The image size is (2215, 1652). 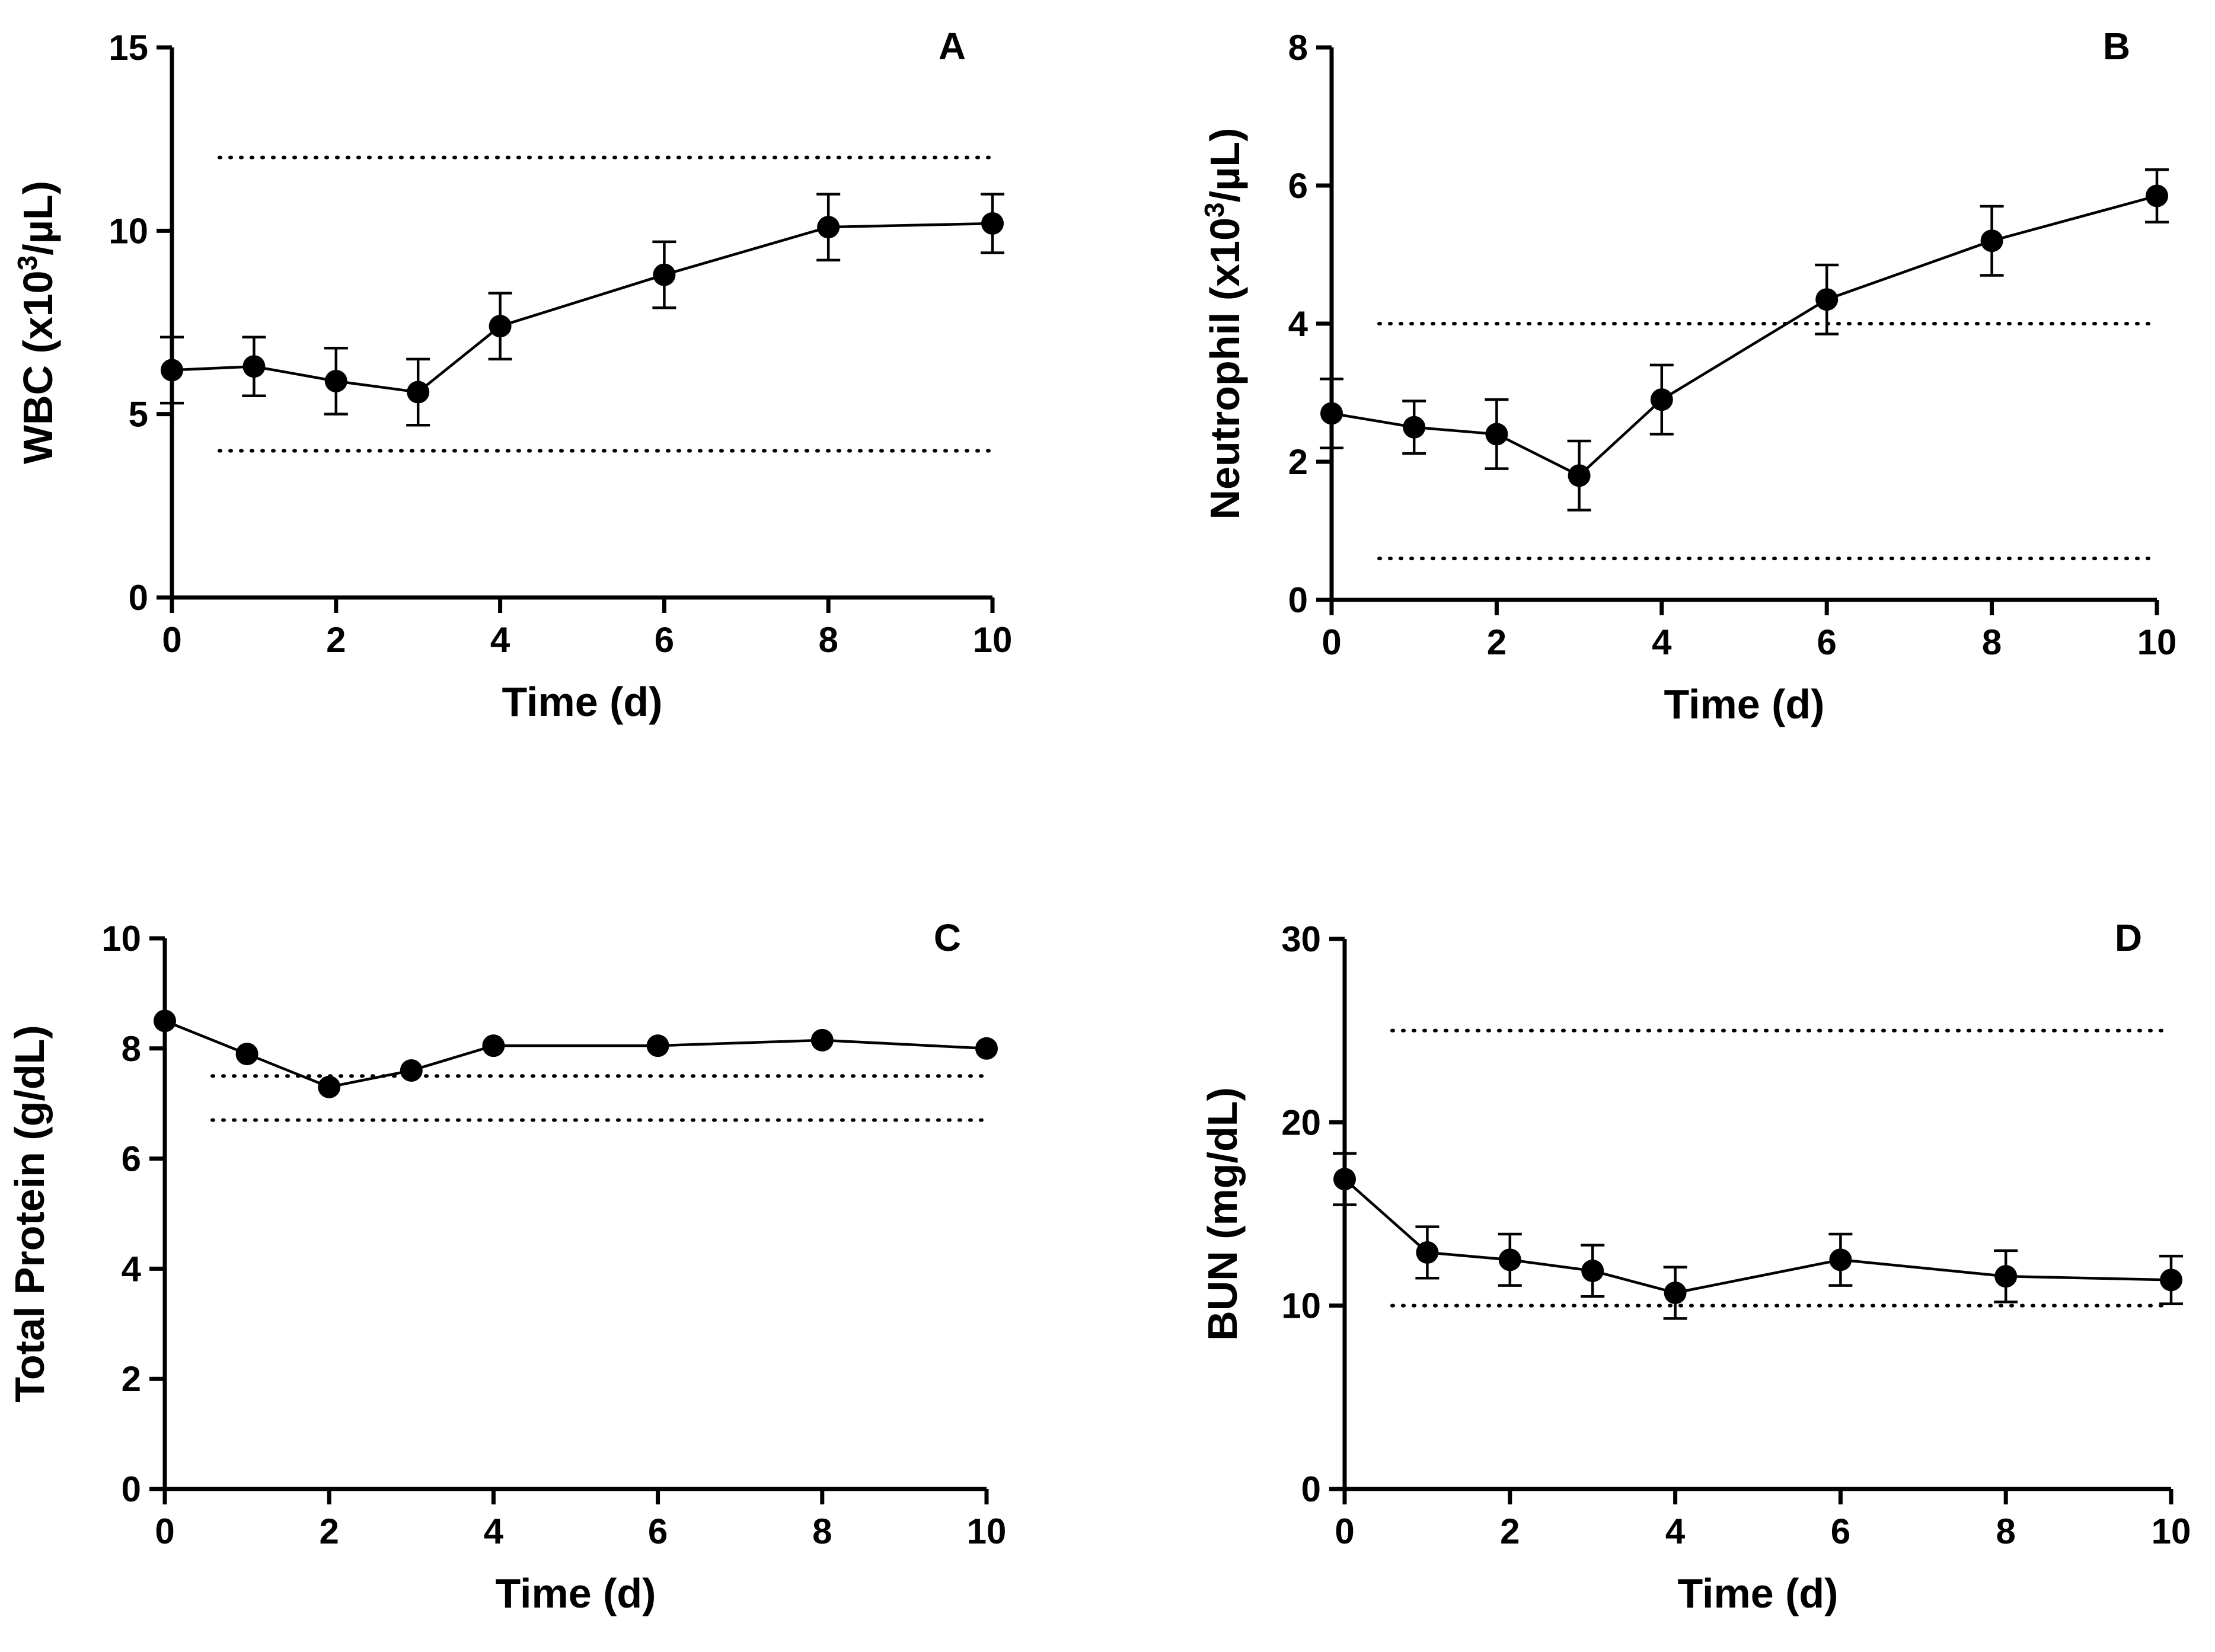 What do you see at coordinates (1311, 1489) in the screenshot?
I see `panel-d-ytick-label: 0` at bounding box center [1311, 1489].